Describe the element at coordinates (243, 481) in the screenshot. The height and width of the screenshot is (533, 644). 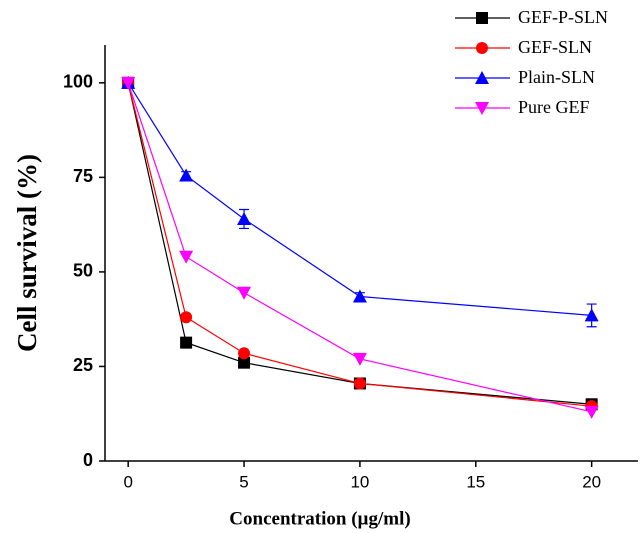
I see `x-tick-label: 5` at that location.